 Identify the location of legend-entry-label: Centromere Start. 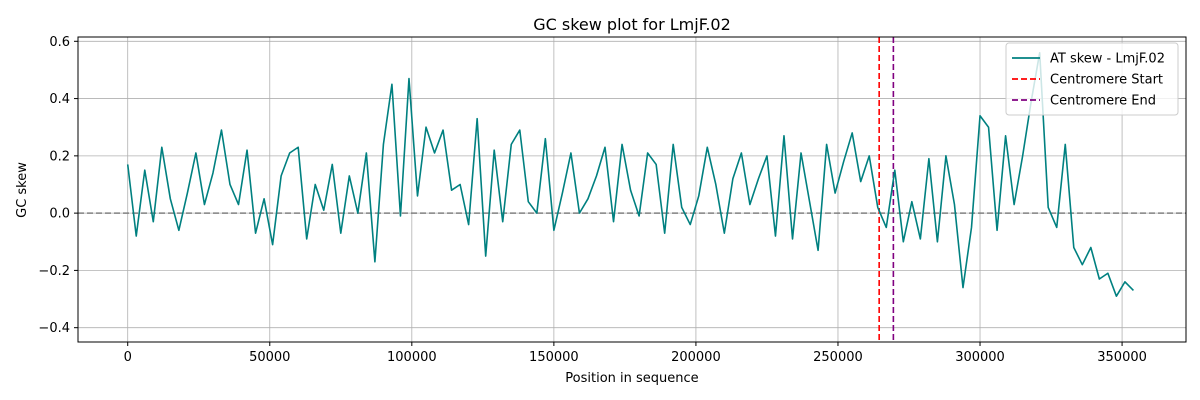
(1106, 80).